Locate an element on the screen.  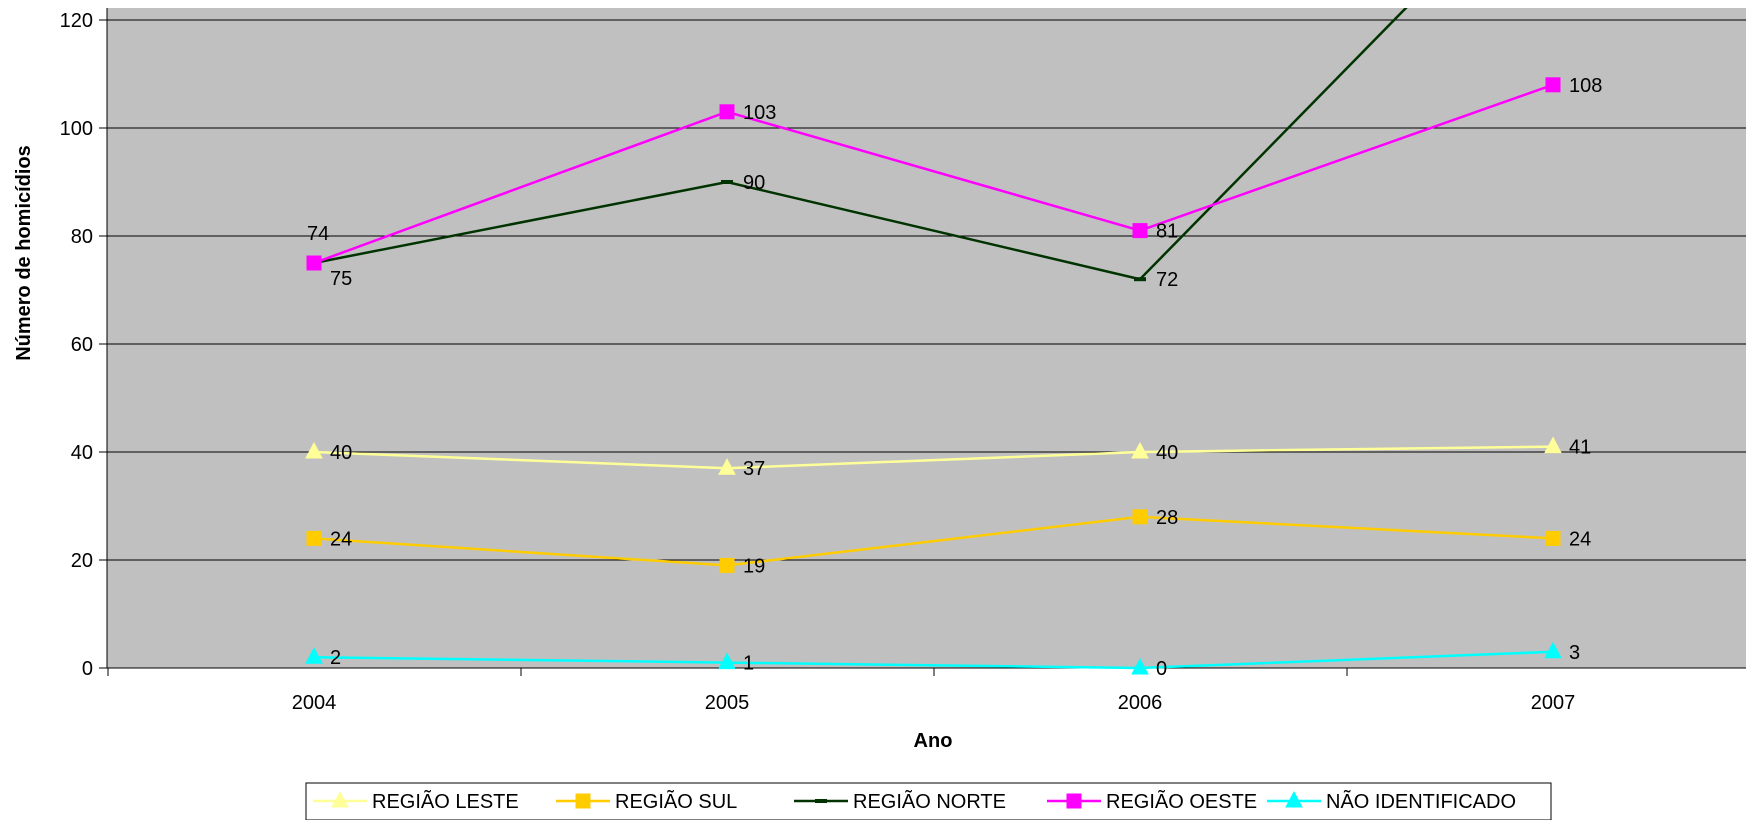
y-tick-label: 40 is located at coordinates (82, 453).